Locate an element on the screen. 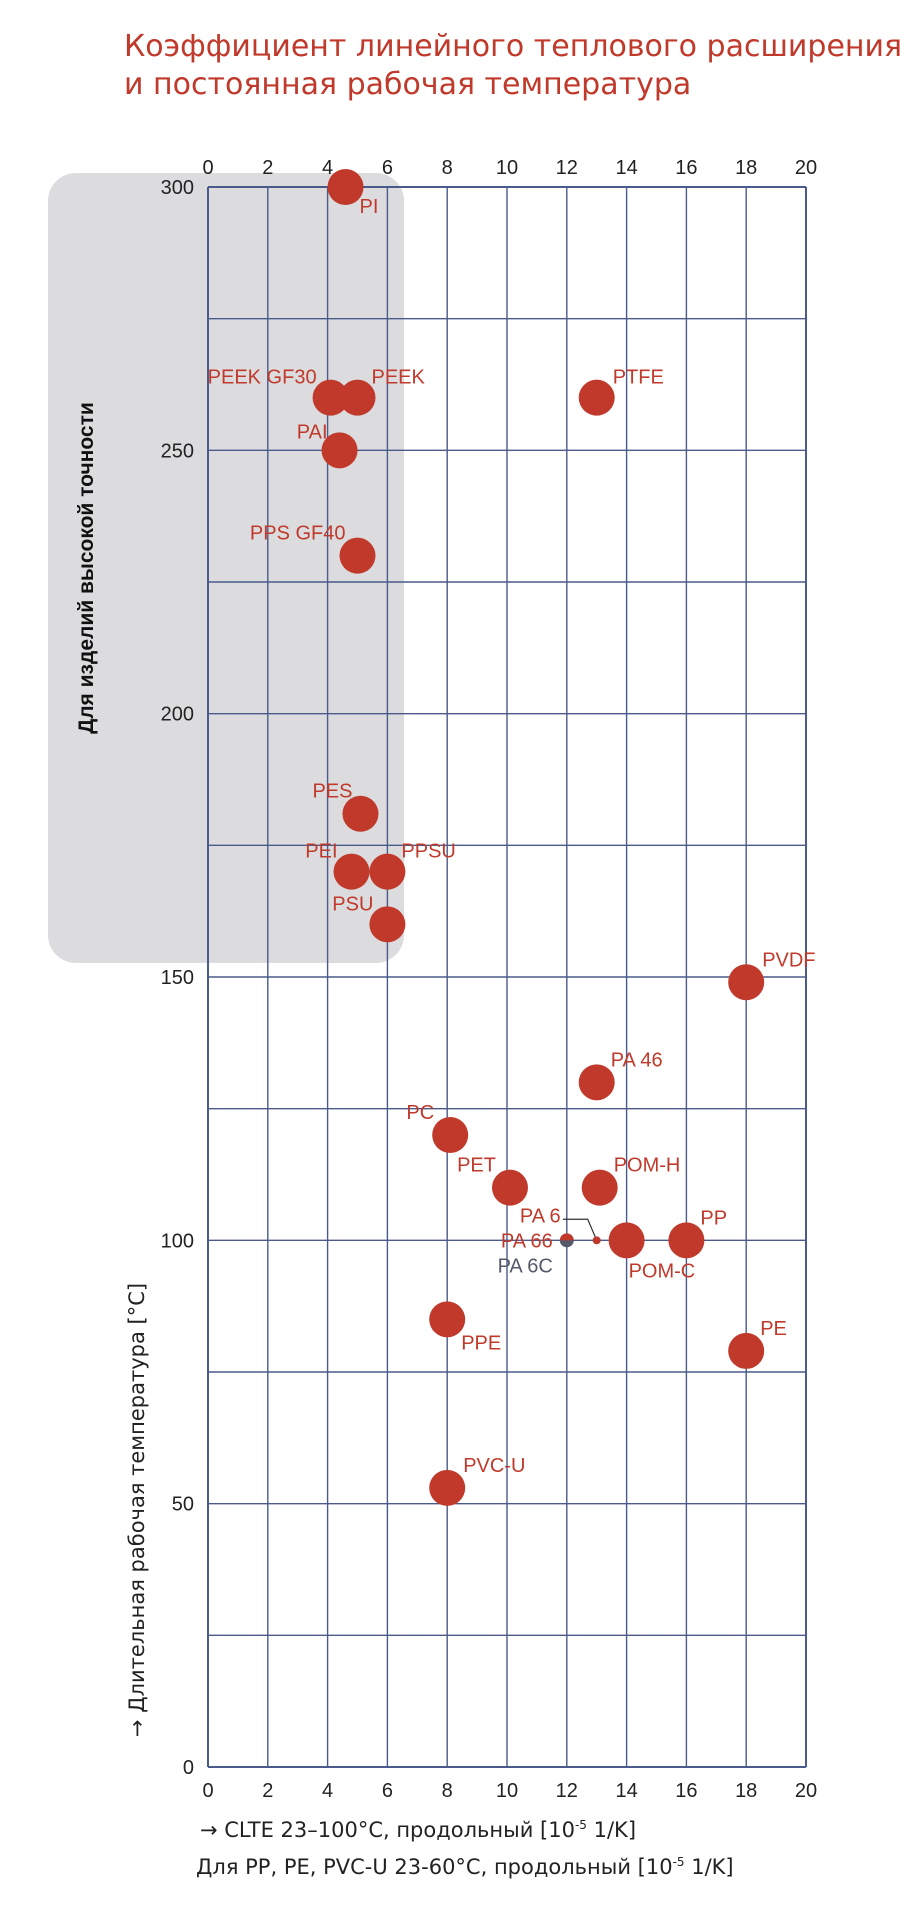  point-peek-gf30 is located at coordinates (330, 397).